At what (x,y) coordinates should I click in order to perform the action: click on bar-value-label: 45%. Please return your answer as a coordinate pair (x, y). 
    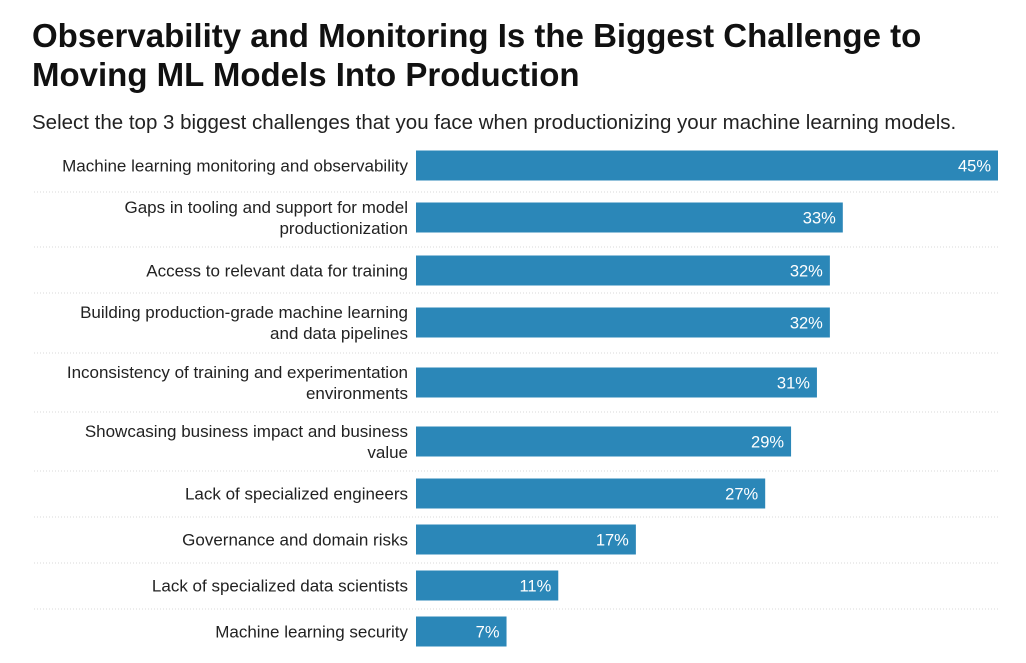
    Looking at the image, I should click on (974, 167).